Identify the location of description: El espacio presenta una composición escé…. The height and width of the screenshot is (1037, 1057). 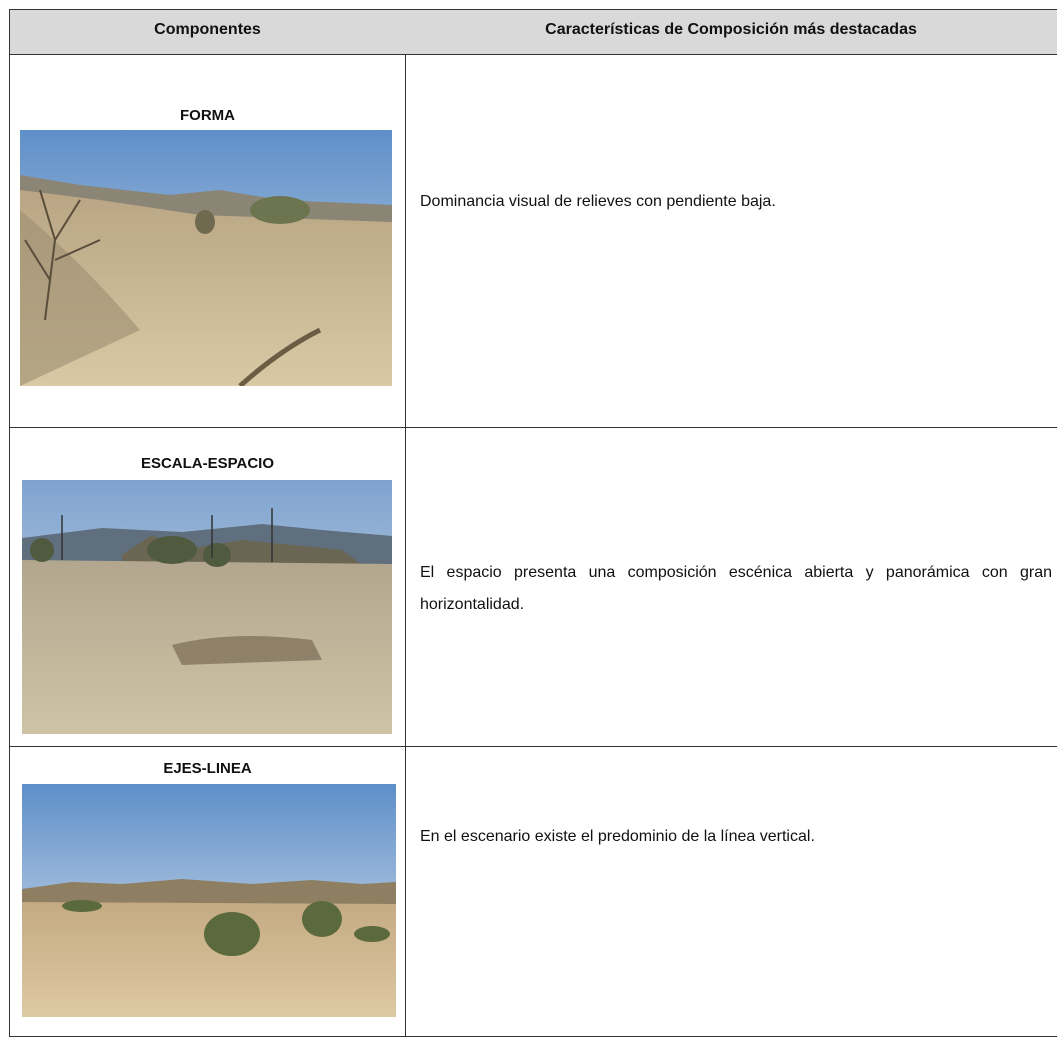
(736, 588).